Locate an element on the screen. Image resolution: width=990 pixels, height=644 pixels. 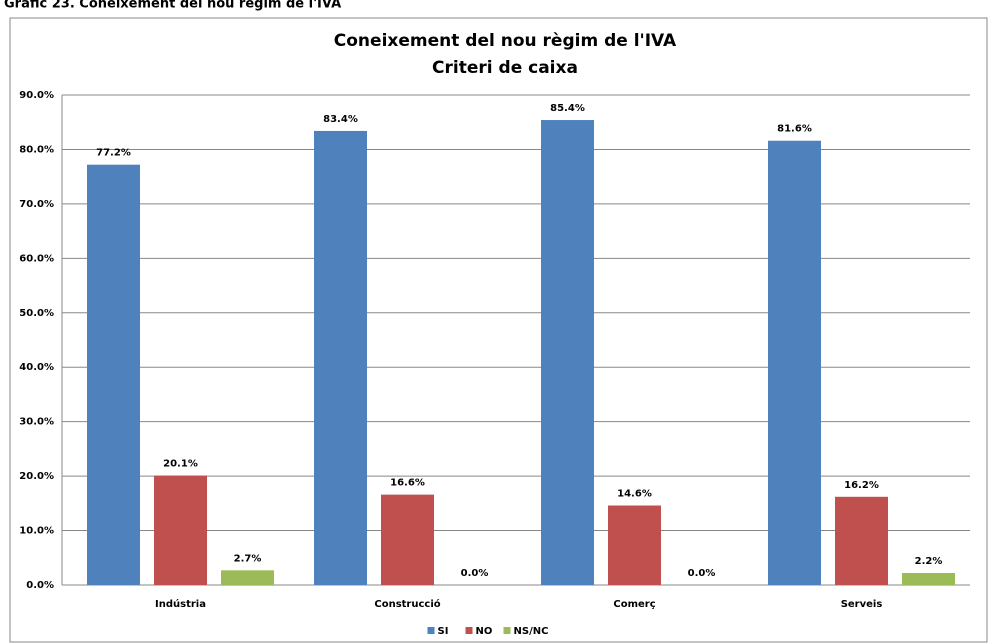
y-tick-label: 0.0% is located at coordinates (40, 585).